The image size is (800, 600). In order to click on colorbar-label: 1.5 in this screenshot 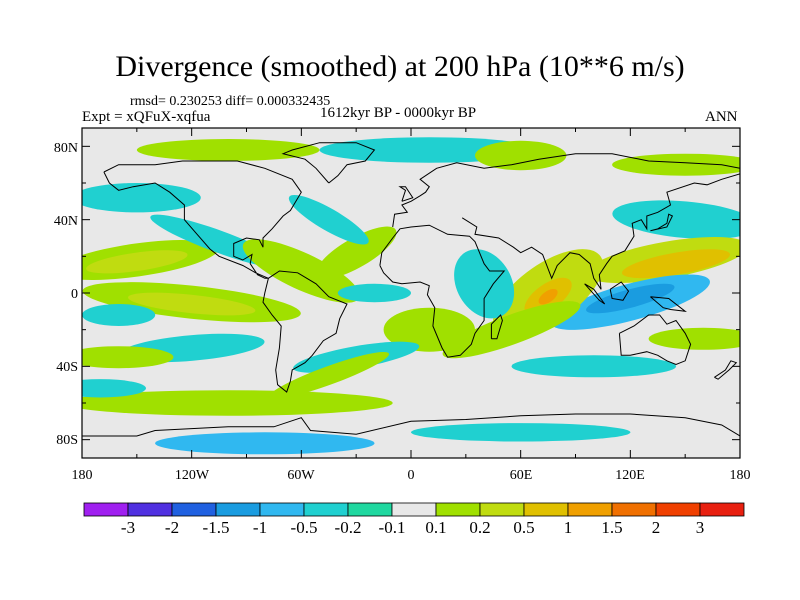, I will do `click(612, 527)`.